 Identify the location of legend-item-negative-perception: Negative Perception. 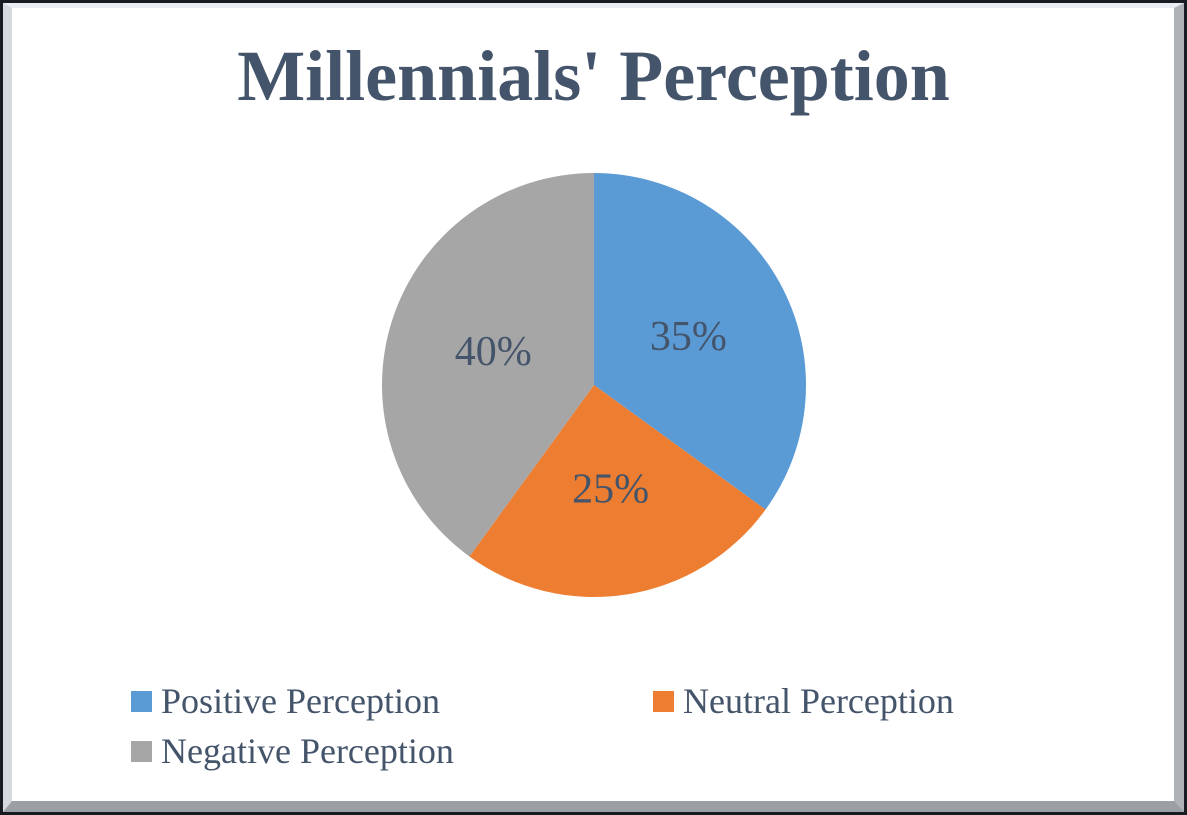
(392, 751).